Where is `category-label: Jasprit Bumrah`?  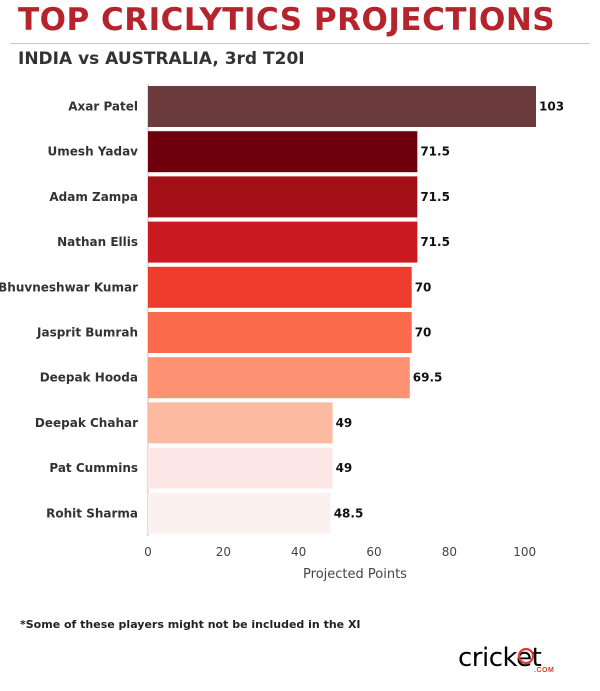 category-label: Jasprit Bumrah is located at coordinates (87, 333).